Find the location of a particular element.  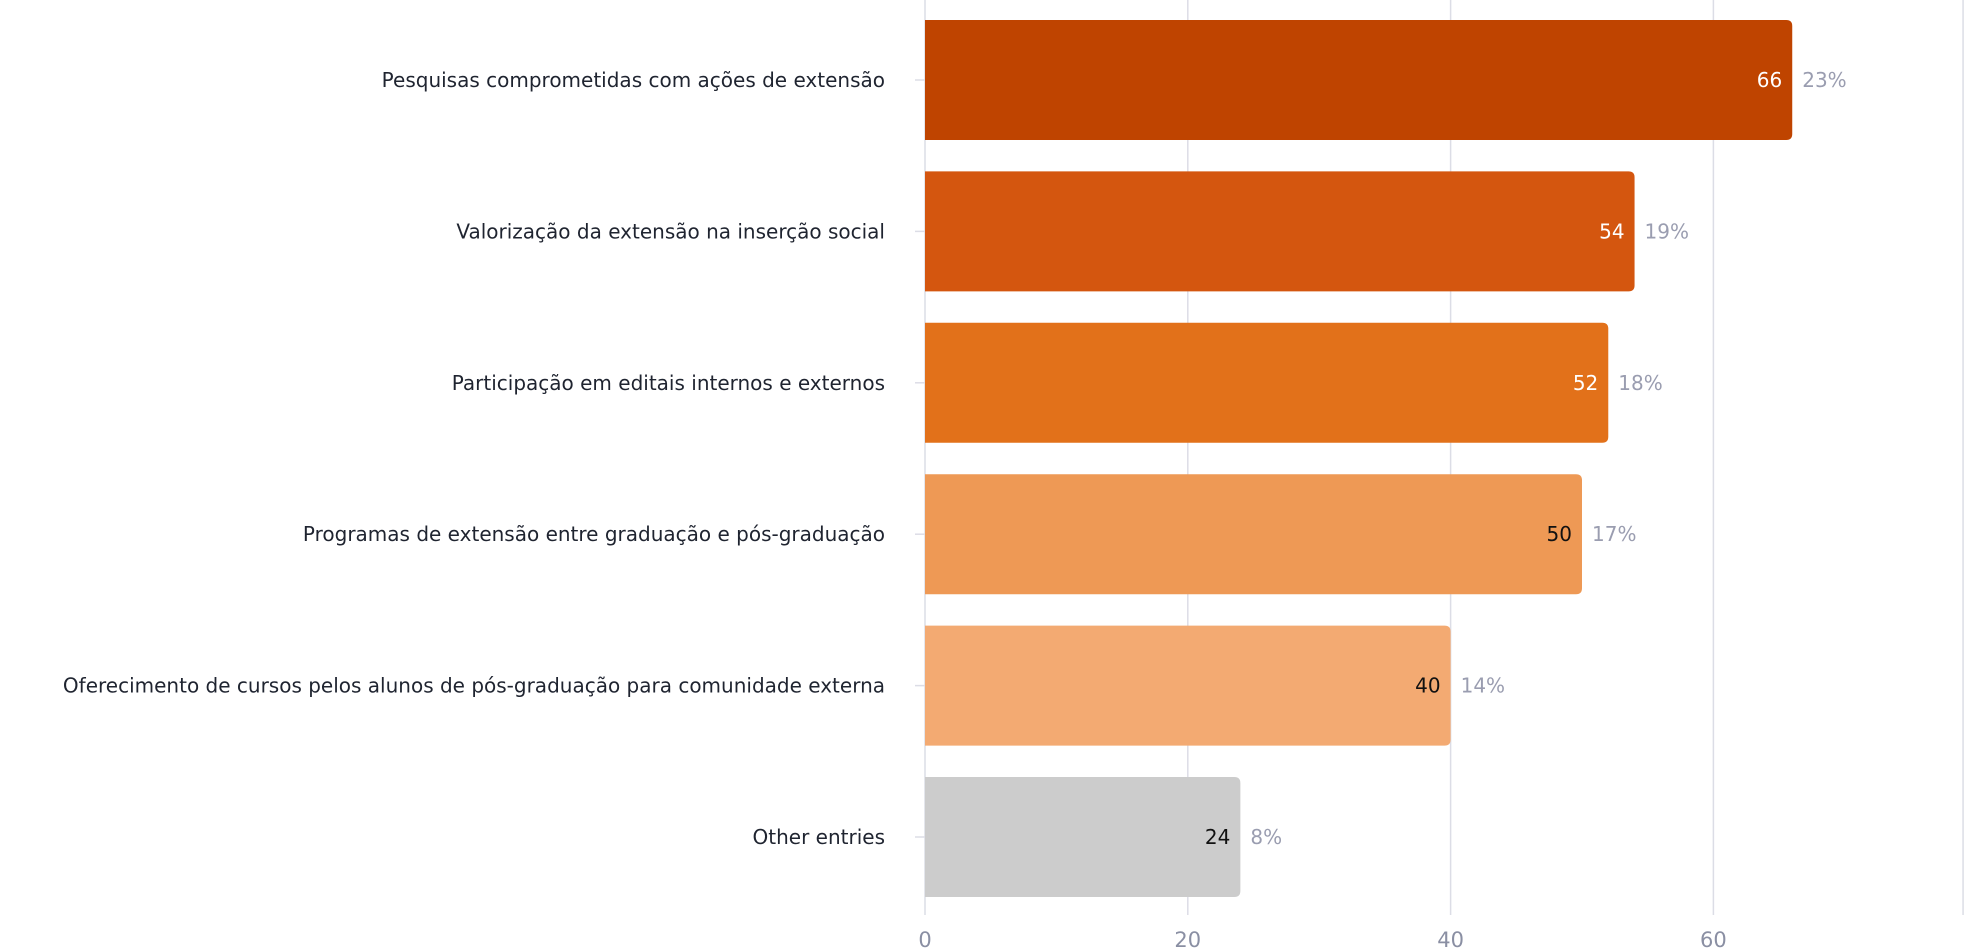

bar-percent-label-6: 8% is located at coordinates (1266, 837).